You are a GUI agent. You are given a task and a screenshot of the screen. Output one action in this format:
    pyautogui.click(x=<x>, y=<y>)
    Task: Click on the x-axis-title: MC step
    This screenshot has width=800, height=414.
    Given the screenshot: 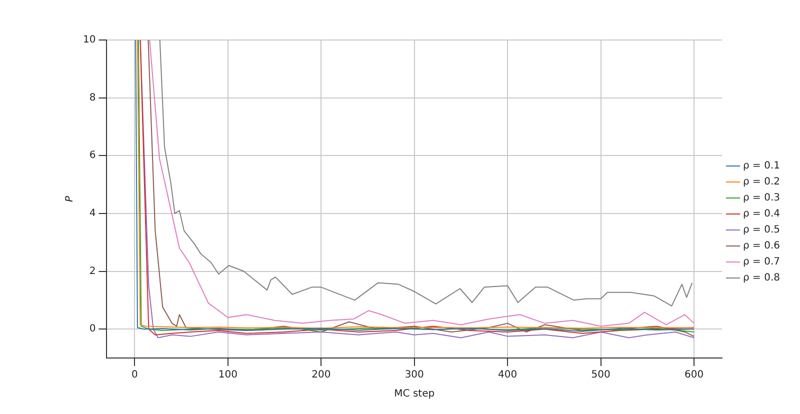 What is the action you would take?
    pyautogui.click(x=414, y=394)
    